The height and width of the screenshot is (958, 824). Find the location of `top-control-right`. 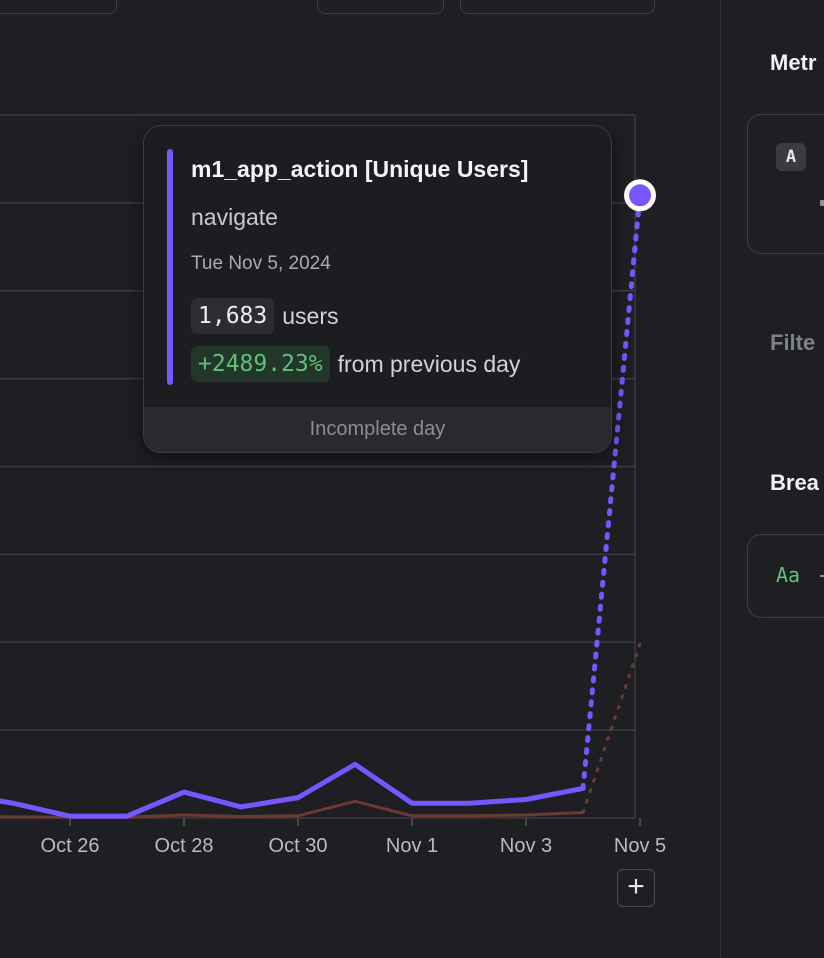

top-control-right is located at coordinates (557, 7).